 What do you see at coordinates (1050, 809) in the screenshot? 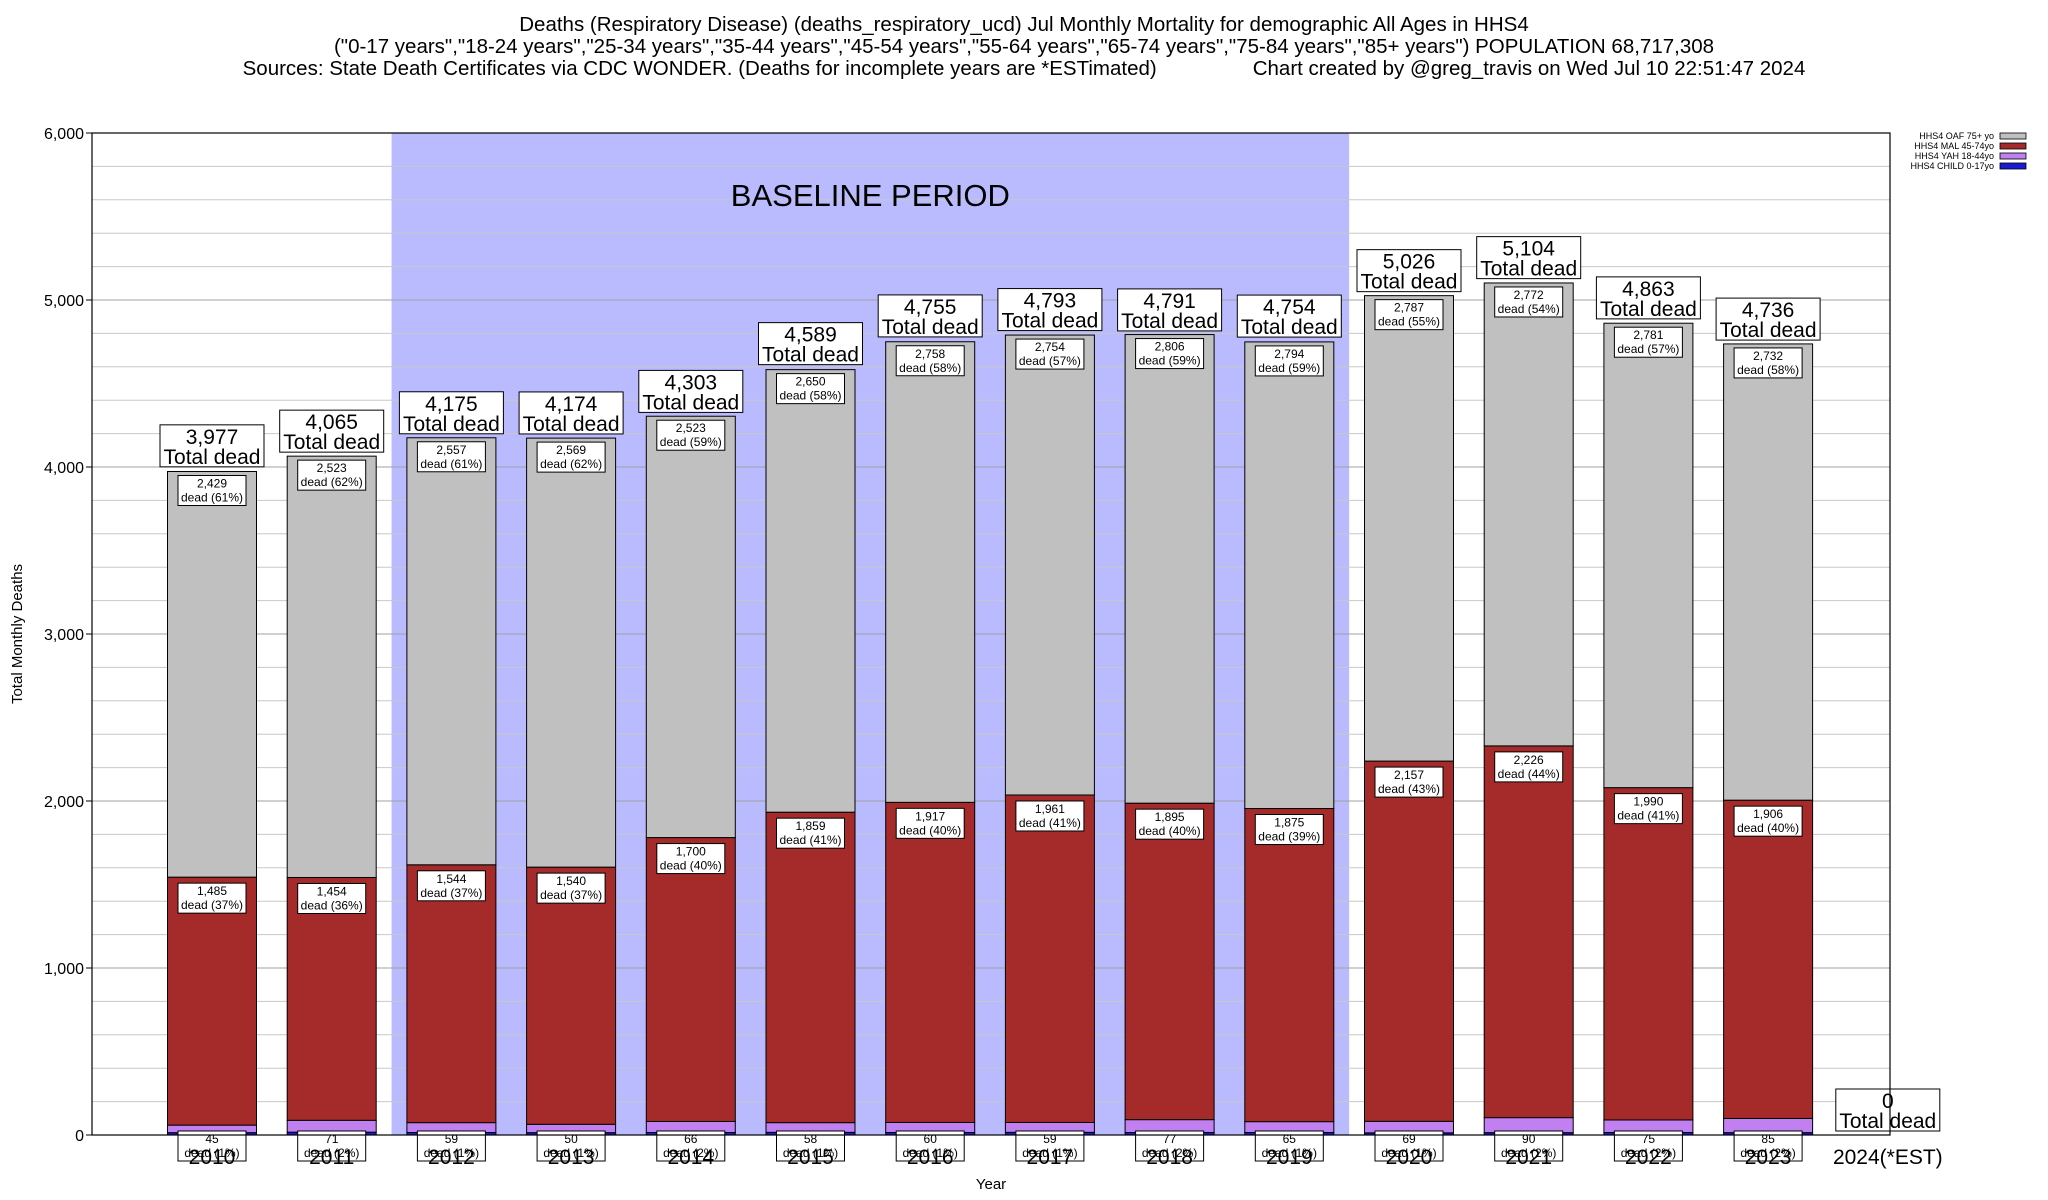
I see `mal-label-value: 1,961` at bounding box center [1050, 809].